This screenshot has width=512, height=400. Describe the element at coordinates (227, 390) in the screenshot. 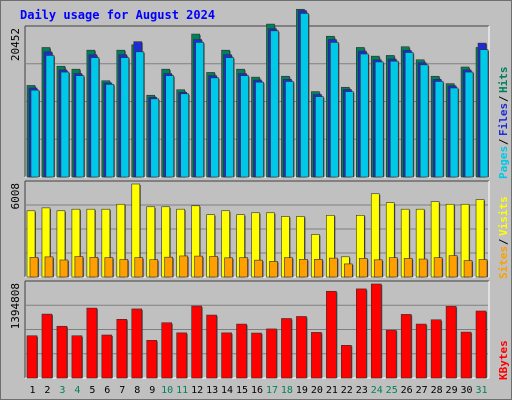

I see `x-tick-label-14: 14` at that location.